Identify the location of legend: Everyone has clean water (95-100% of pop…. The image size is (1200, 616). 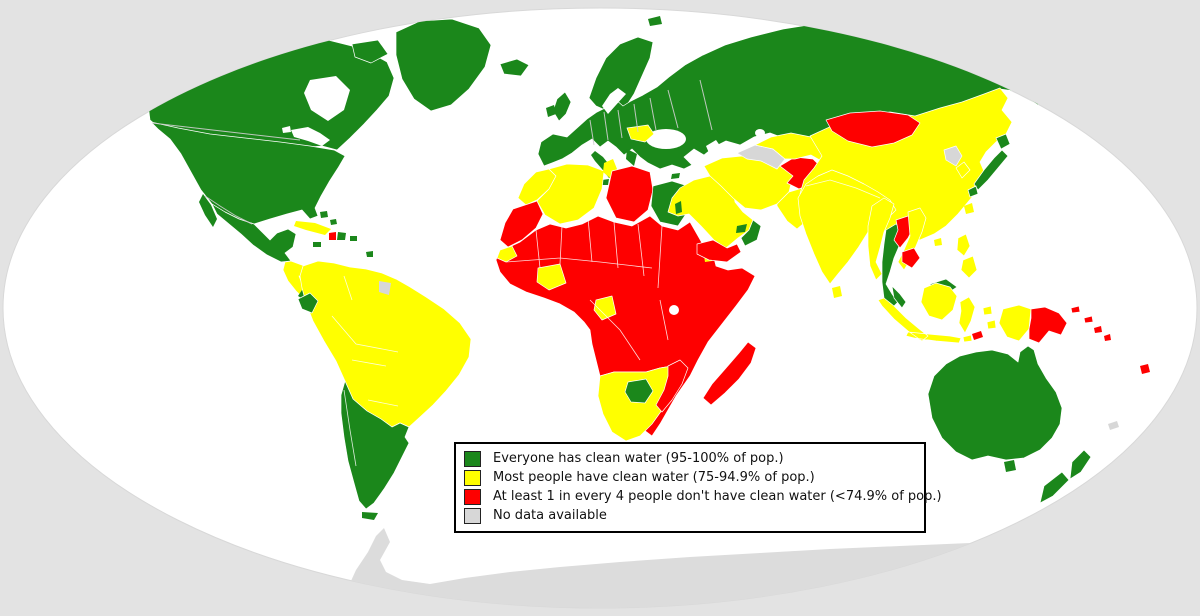
(698, 487).